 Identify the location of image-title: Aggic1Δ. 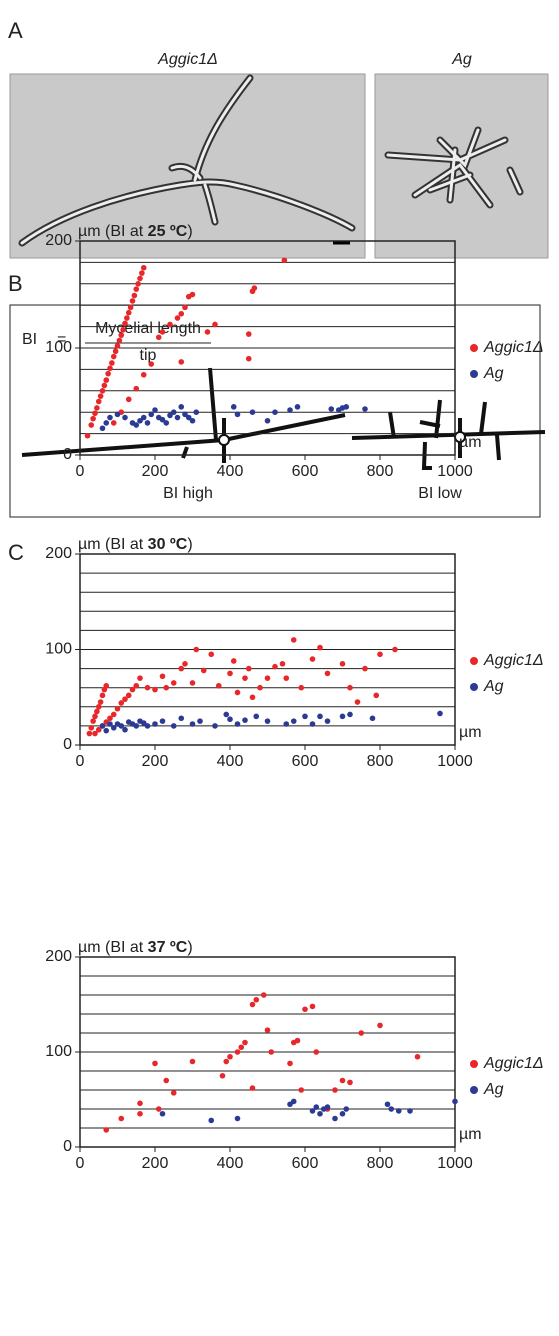
(187, 59).